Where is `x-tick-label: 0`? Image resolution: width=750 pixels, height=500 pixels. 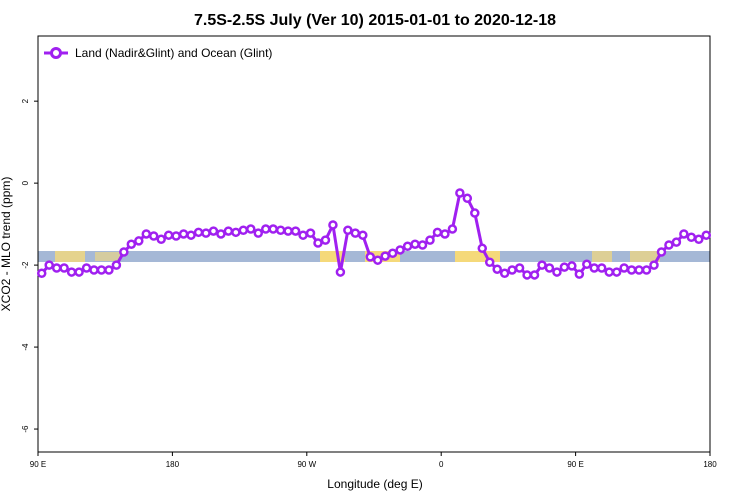
x-tick-label: 0 is located at coordinates (441, 464).